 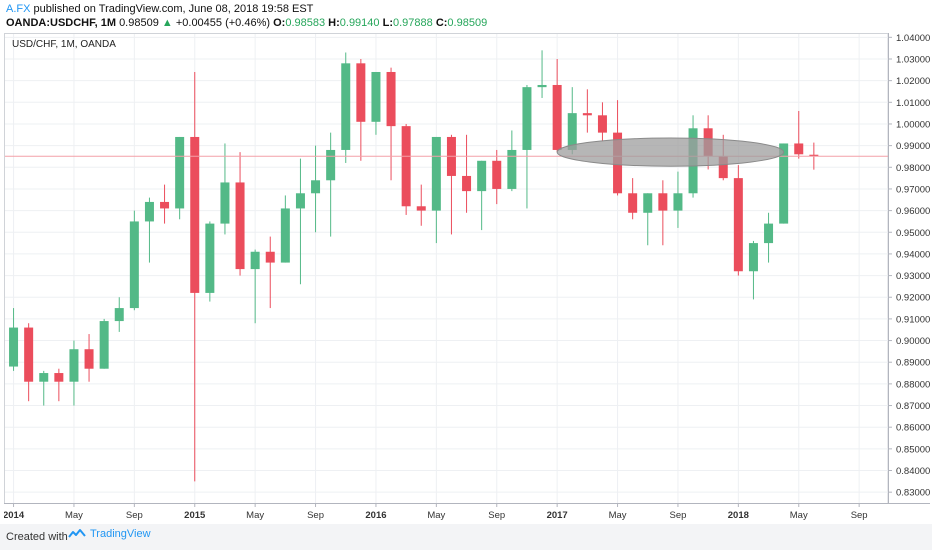 What do you see at coordinates (279, 23) in the screenshot?
I see `open-label: O:` at bounding box center [279, 23].